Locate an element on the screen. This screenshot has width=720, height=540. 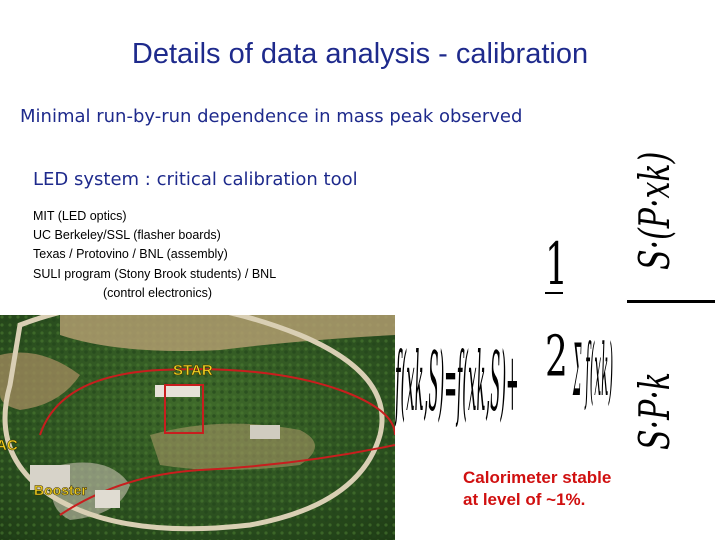
note-line: Calorimeter stable is located at coordinates (537, 477).